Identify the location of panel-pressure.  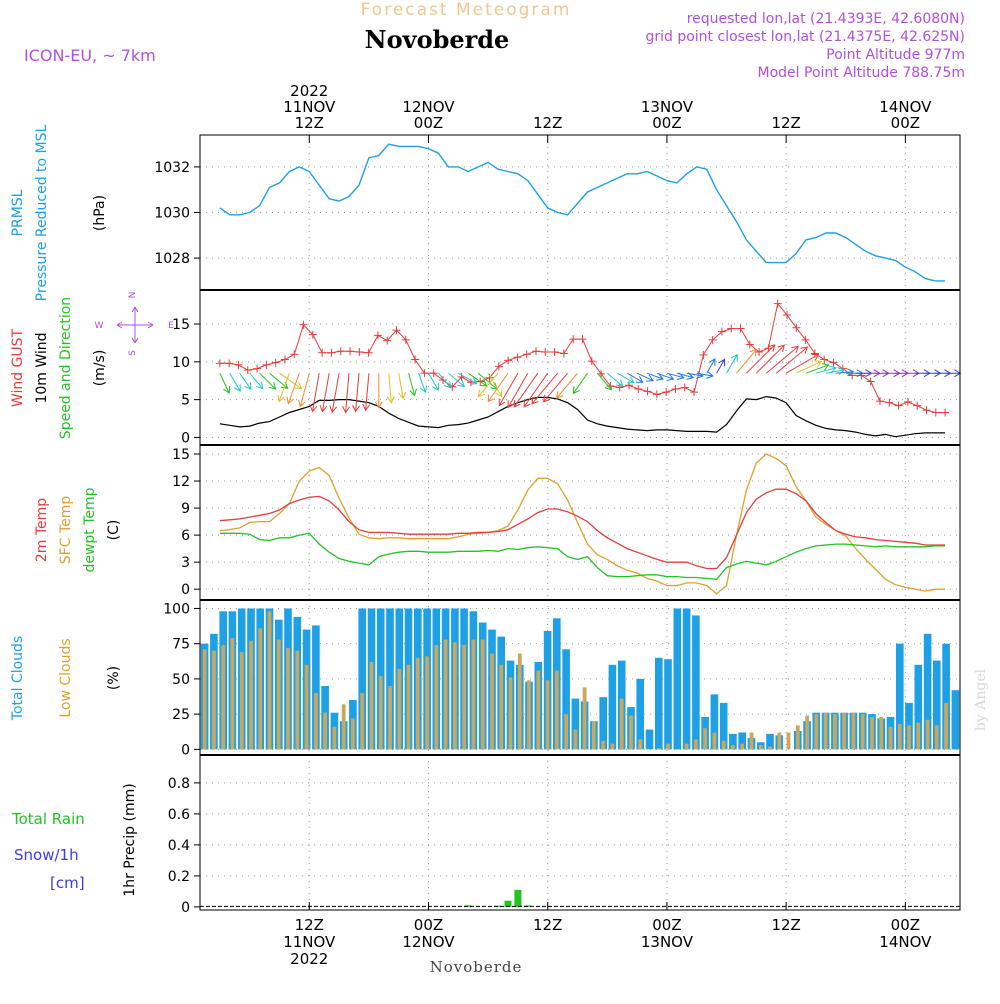
(580, 212).